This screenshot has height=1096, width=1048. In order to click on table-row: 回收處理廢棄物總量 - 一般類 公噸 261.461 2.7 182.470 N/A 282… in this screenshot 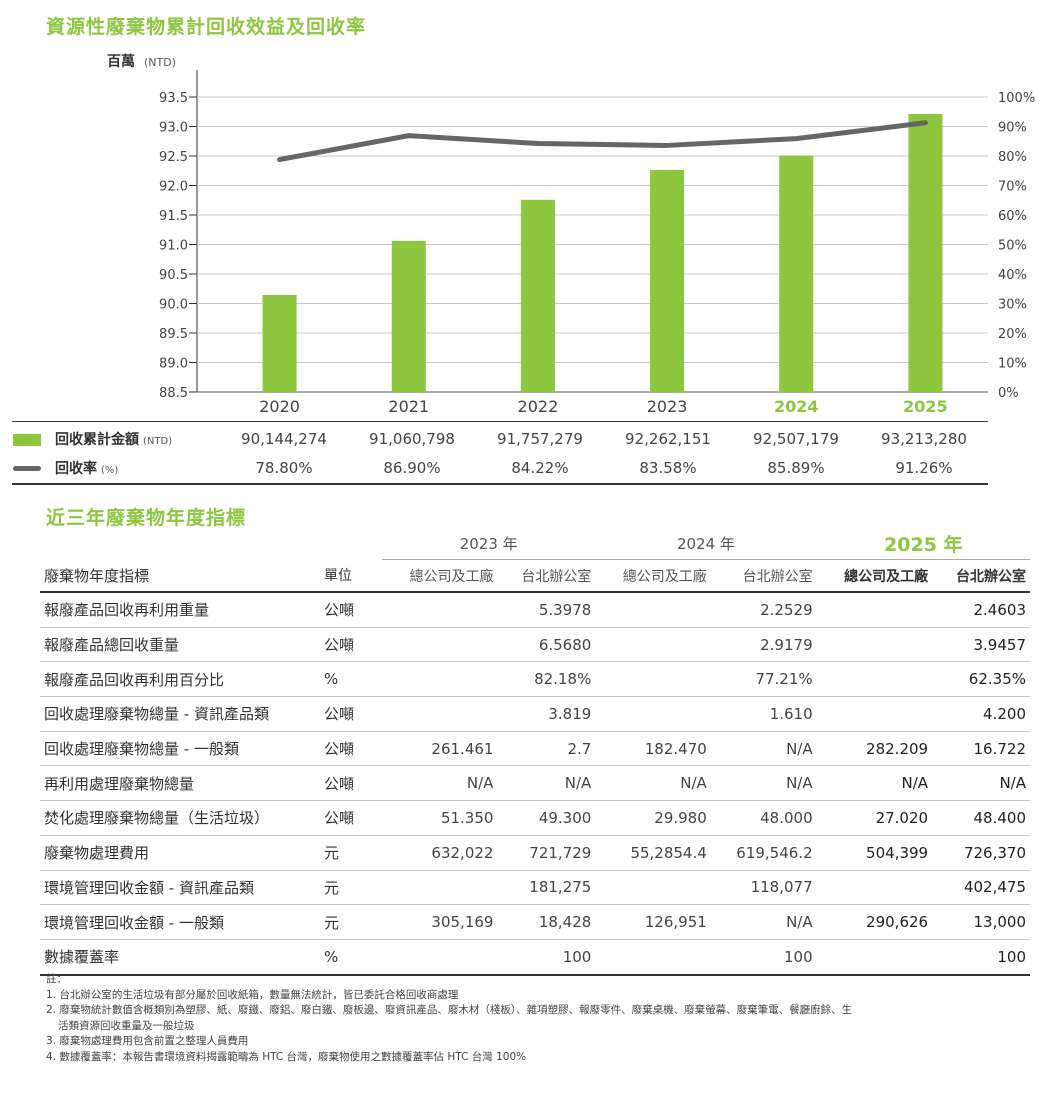, I will do `click(535, 749)`.